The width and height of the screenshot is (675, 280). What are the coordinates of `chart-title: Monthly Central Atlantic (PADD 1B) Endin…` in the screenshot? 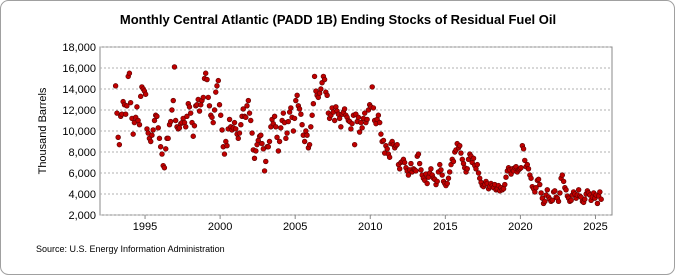 It's located at (338, 19).